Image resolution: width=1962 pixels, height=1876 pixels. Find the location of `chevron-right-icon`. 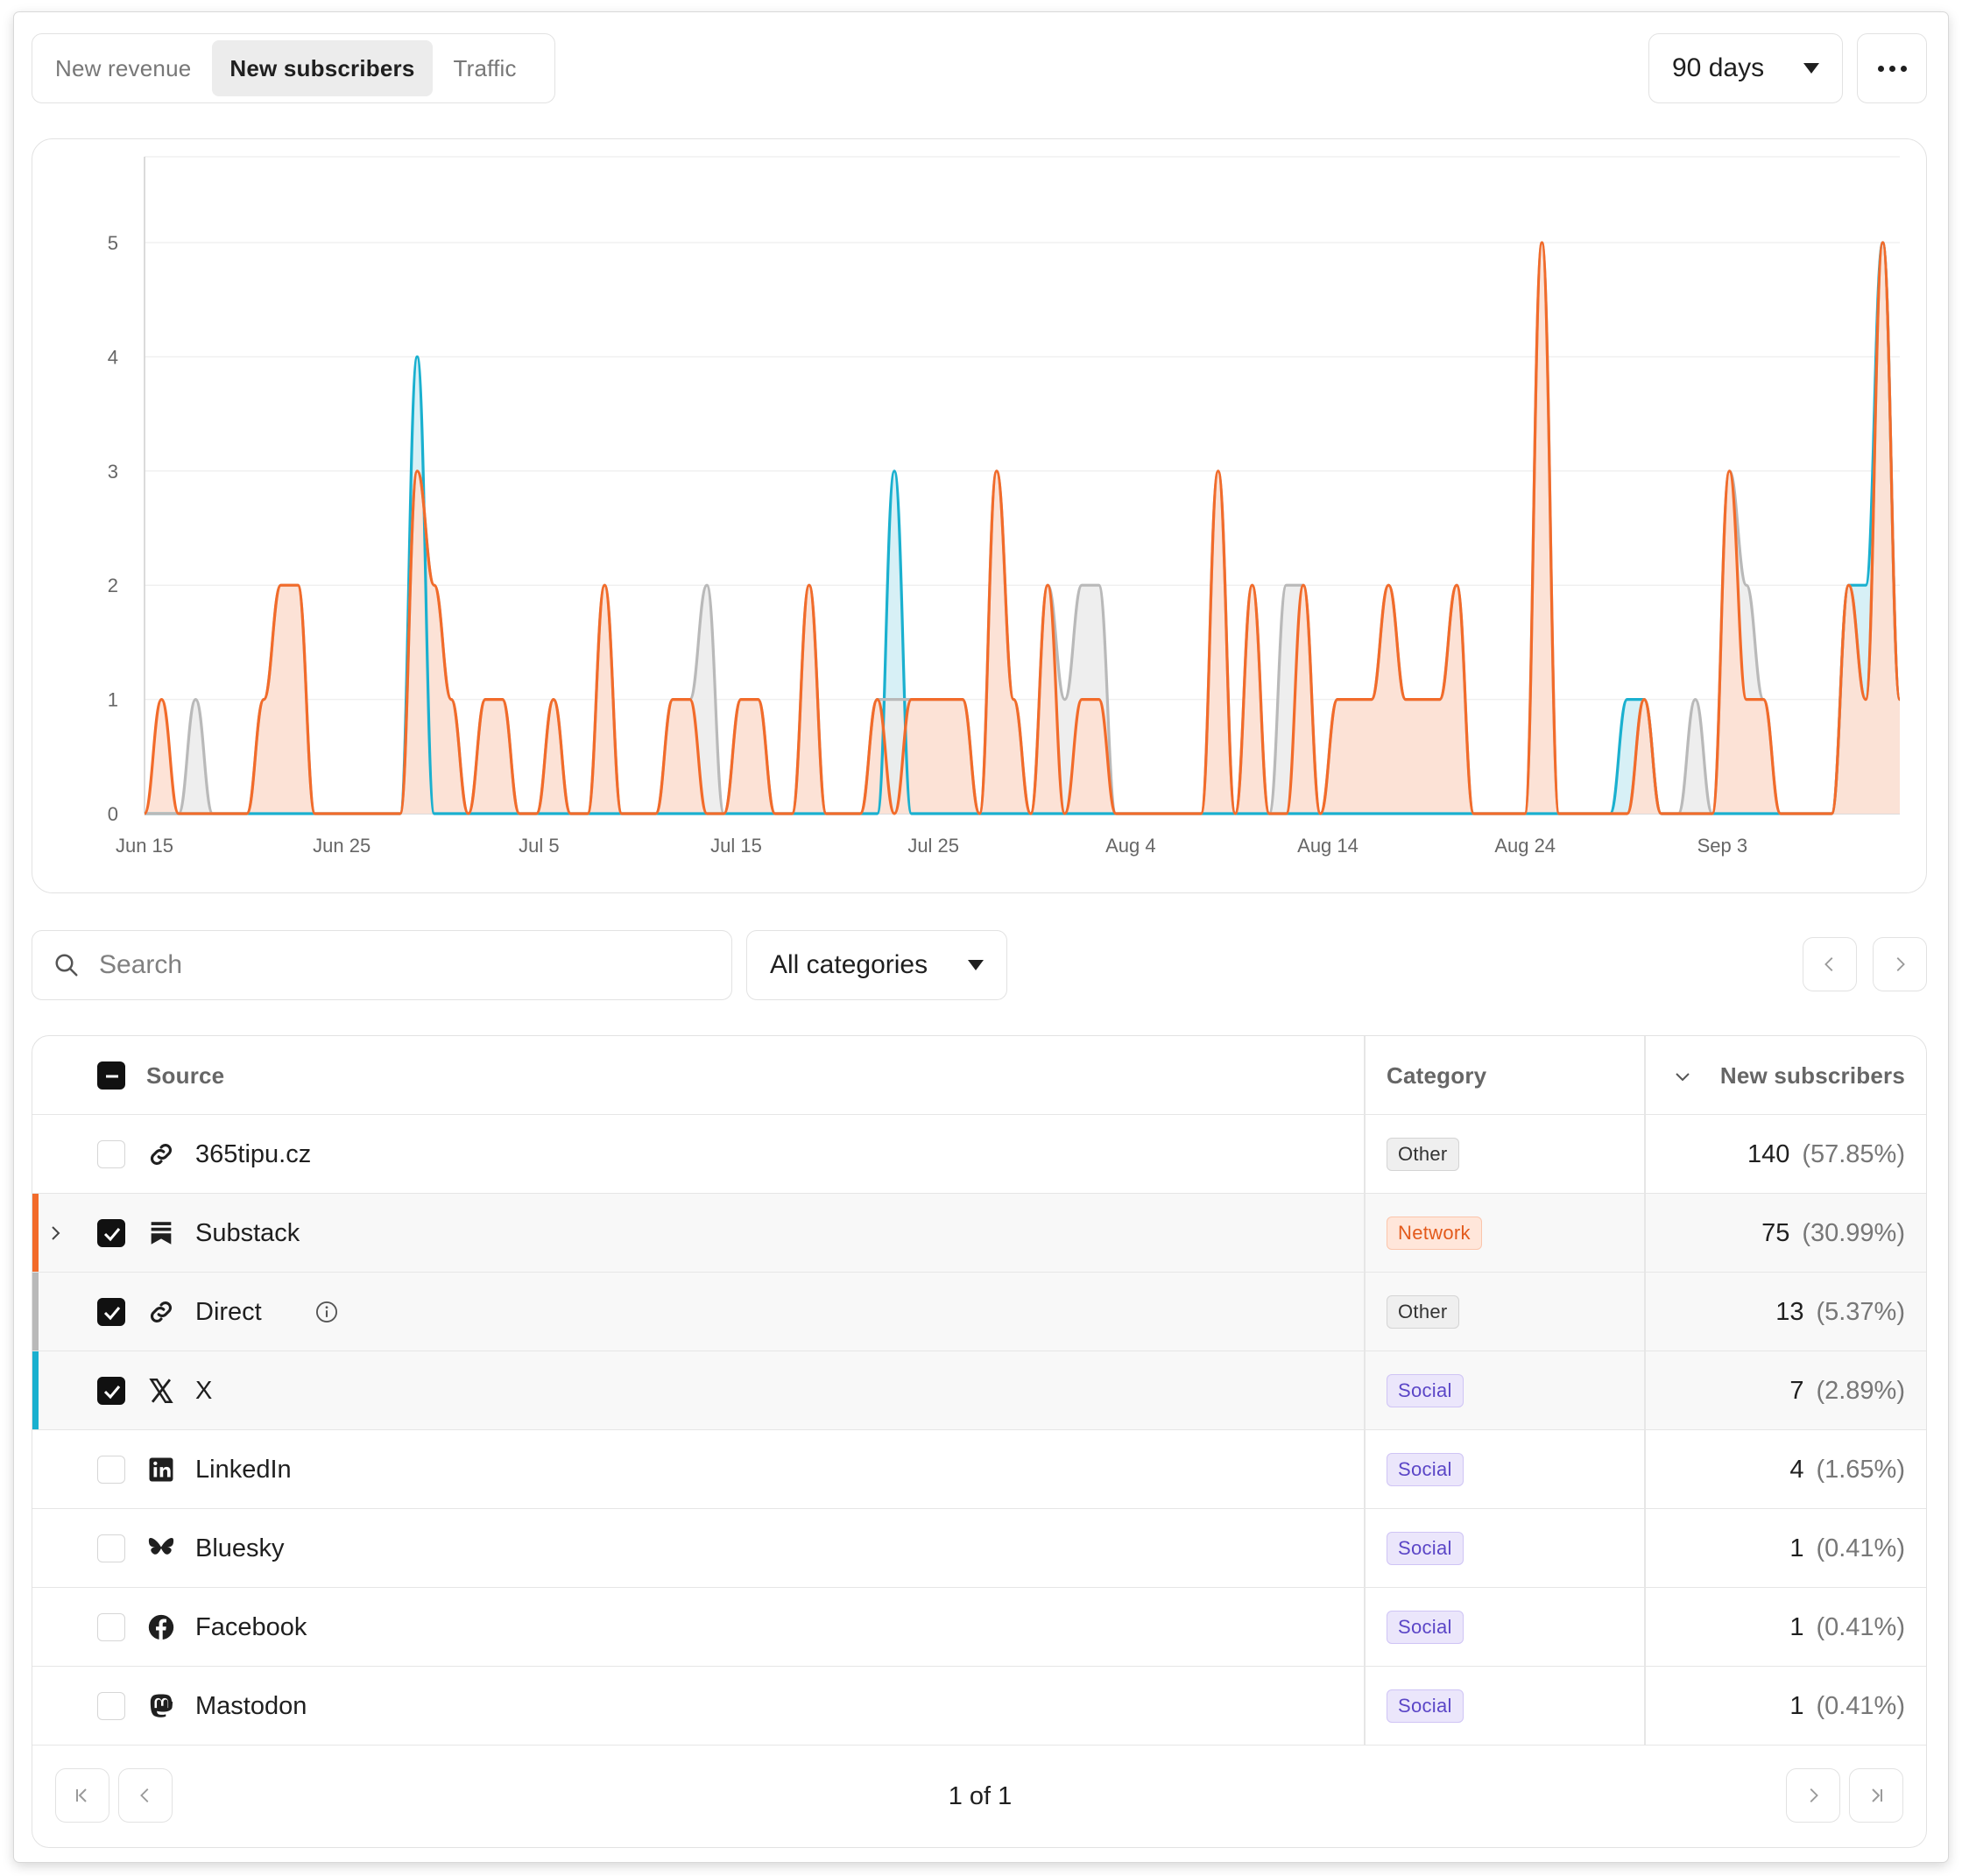

chevron-right-icon is located at coordinates (55, 1233).